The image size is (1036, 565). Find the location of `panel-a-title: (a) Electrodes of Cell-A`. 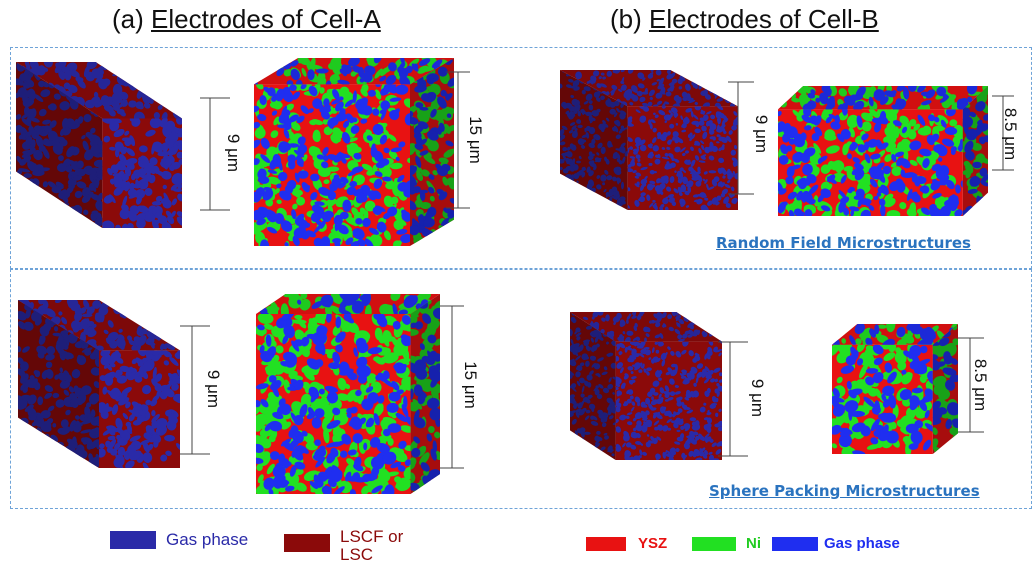

panel-a-title: (a) Electrodes of Cell-A is located at coordinates (246, 19).